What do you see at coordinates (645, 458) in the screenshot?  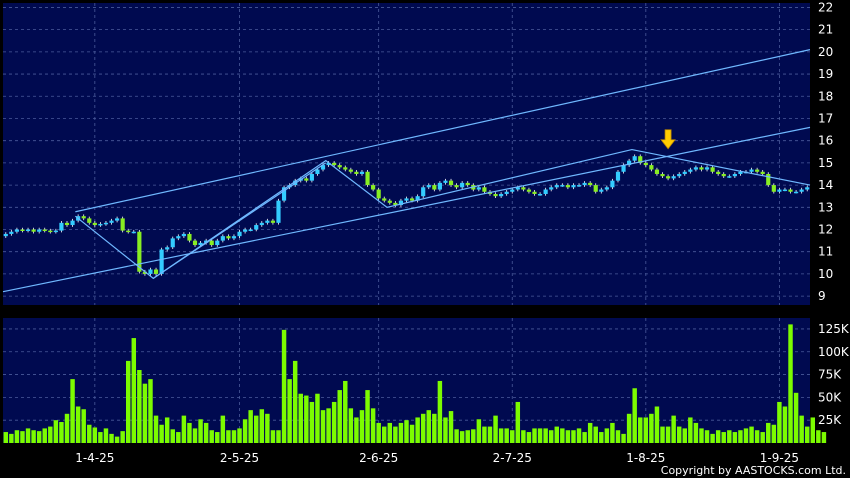 I see `date-tick-label: 1-8-25` at bounding box center [645, 458].